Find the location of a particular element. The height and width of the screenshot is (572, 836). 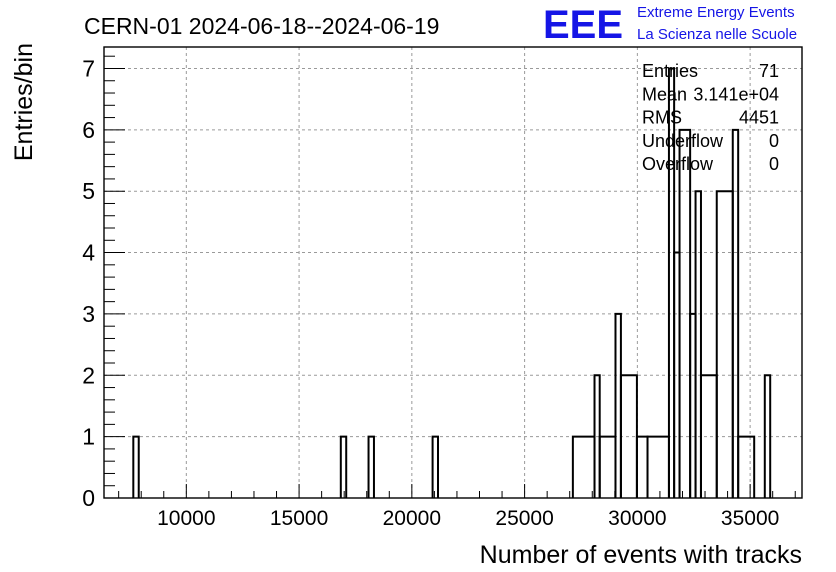

eee-logo-mark: EEE is located at coordinates (583, 25).